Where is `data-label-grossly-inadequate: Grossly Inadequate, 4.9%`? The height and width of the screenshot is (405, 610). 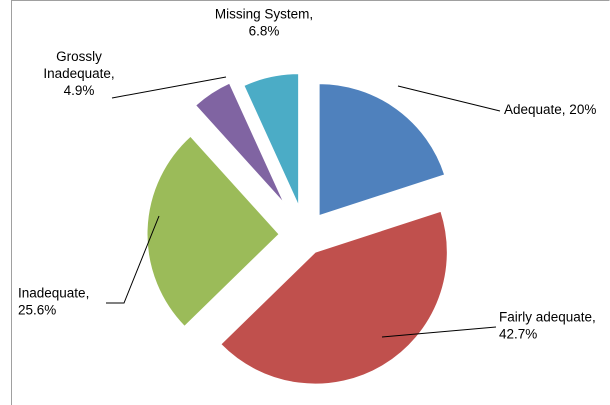
data-label-grossly-inadequate: Grossly Inadequate, 4.9% is located at coordinates (78, 73).